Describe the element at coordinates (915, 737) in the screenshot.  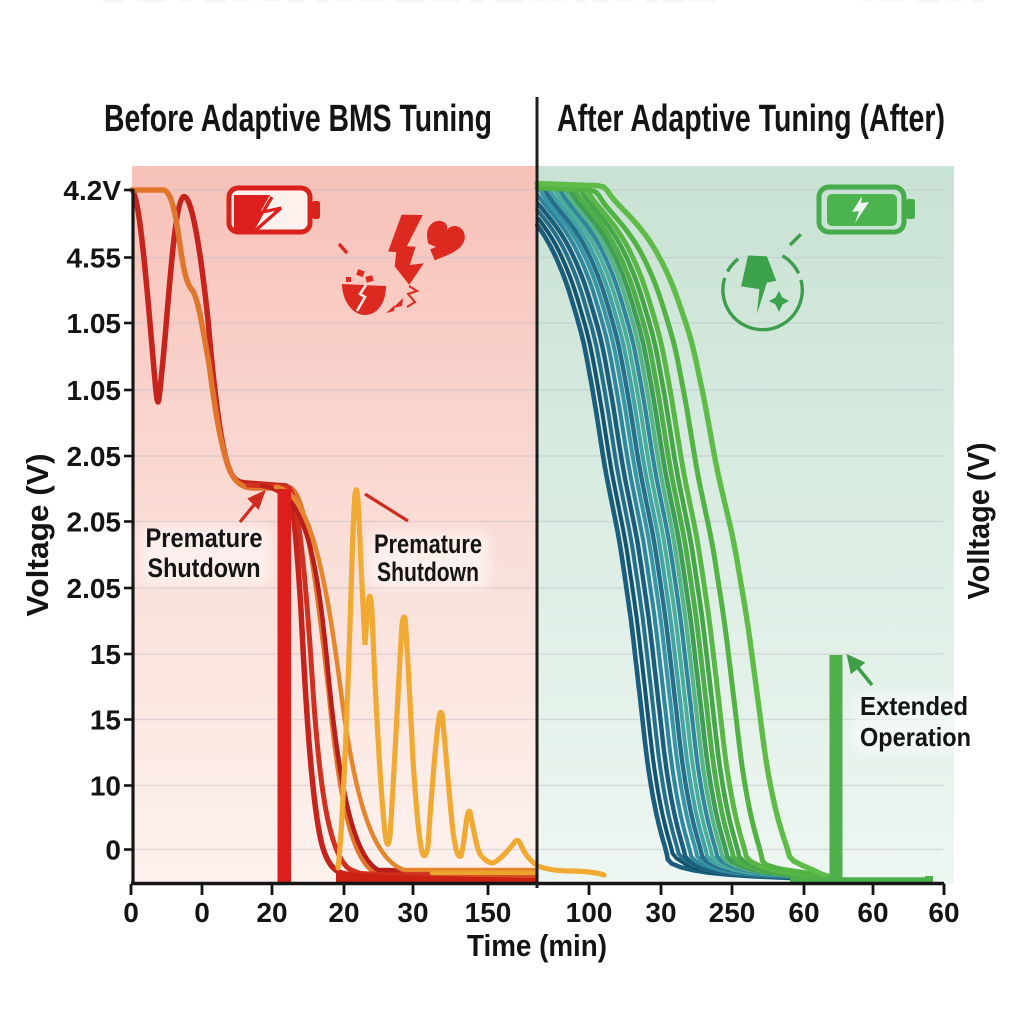
I see `svg-text: Operation` at that location.